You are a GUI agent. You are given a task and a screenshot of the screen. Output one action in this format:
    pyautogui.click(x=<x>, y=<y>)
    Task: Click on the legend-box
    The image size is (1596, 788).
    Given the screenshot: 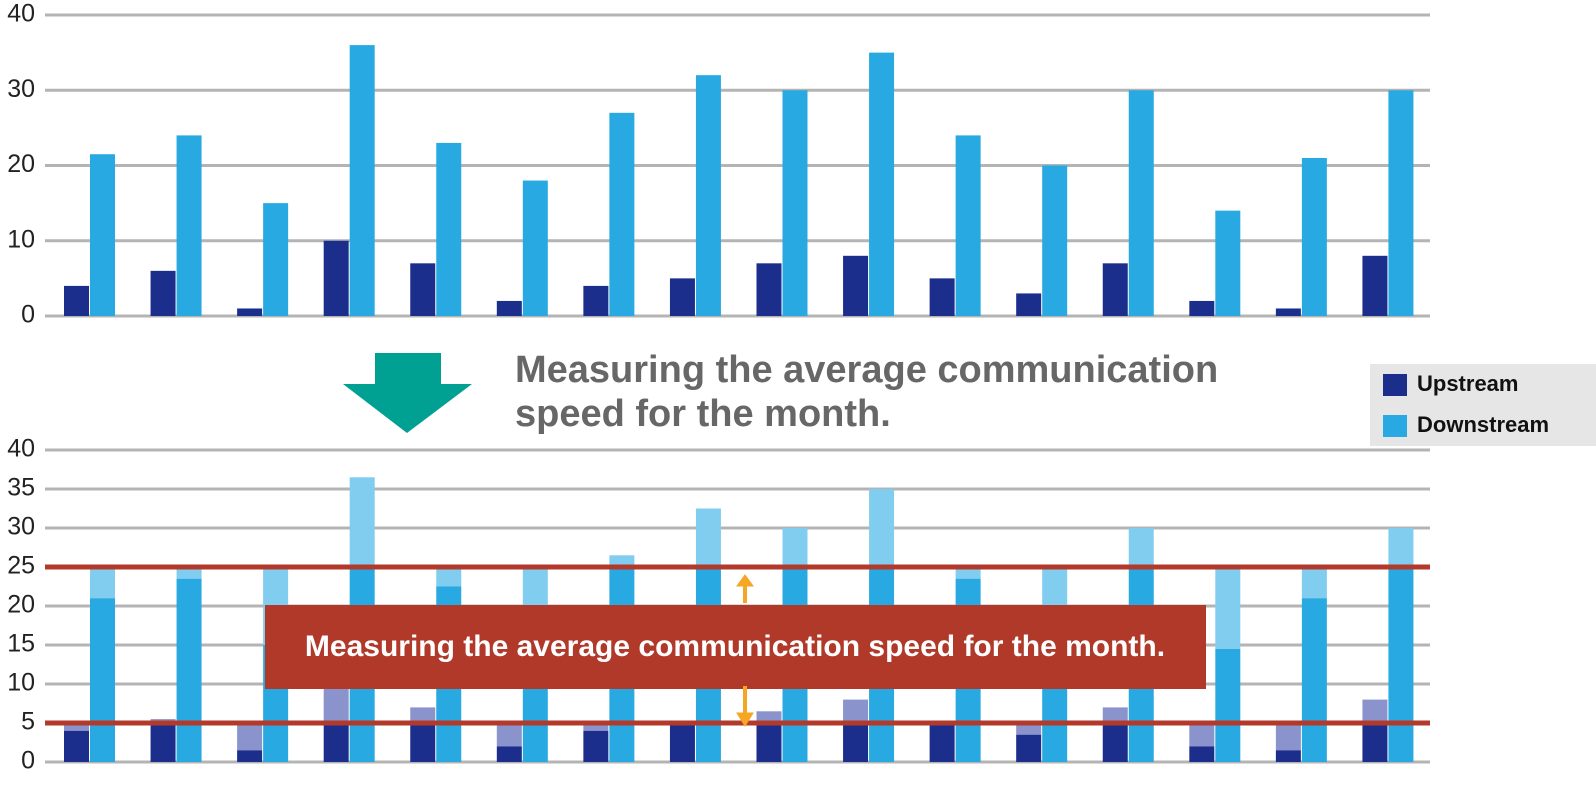 What is the action you would take?
    pyautogui.click(x=1483, y=405)
    